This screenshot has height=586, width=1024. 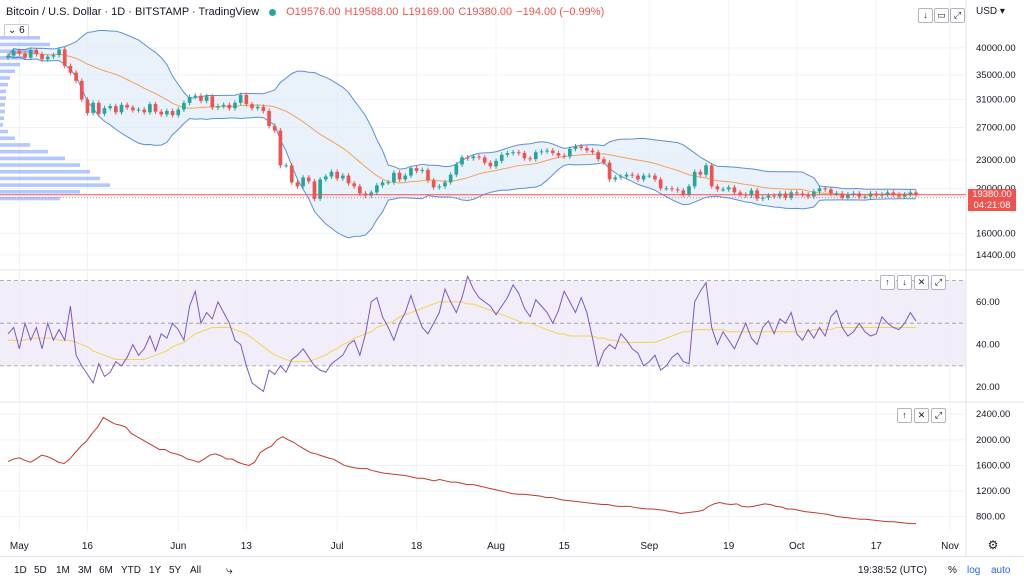 I want to click on x-tick-label: Jul, so click(x=337, y=546).